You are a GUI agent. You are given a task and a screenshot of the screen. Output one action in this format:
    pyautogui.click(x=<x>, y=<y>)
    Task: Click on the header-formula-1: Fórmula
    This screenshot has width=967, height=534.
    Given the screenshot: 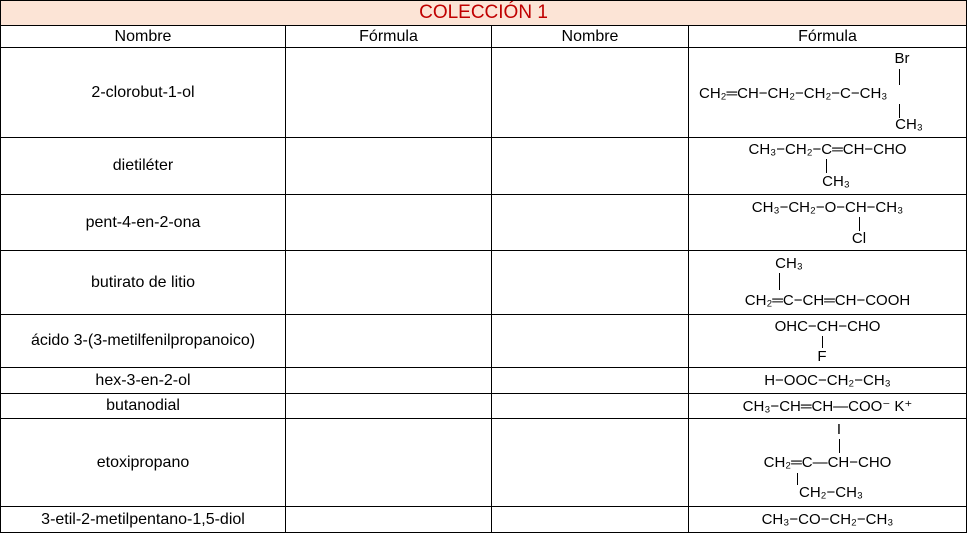 What is the action you would take?
    pyautogui.click(x=388, y=36)
    